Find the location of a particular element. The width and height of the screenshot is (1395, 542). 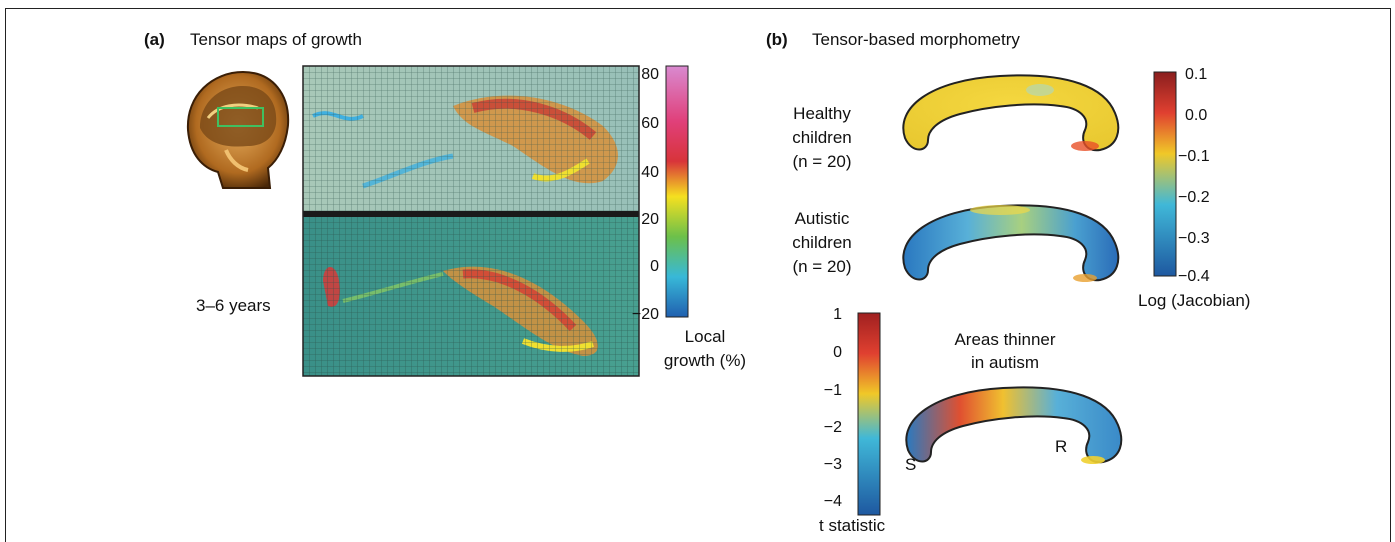

growth-bar-label-2: growth (%) is located at coordinates (705, 360).